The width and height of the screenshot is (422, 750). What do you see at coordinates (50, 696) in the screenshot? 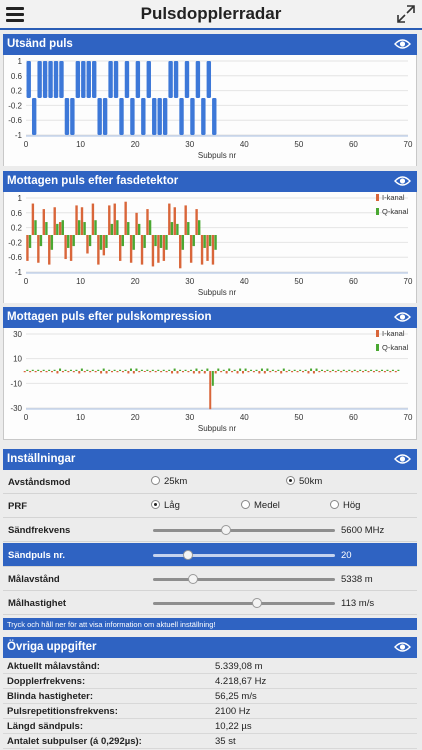
I see `info-label: Blinda hastigheter:` at bounding box center [50, 696].